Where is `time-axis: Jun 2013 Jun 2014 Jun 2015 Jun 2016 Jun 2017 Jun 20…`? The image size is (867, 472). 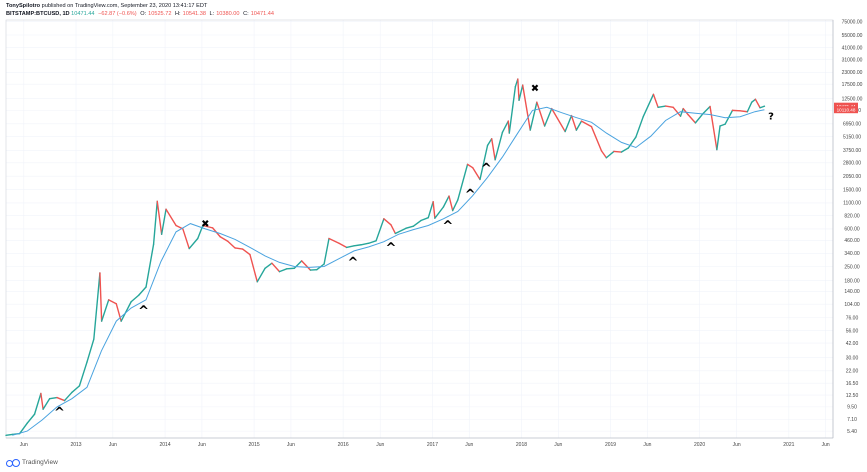 time-axis: Jun 2013 Jun 2014 Jun 2015 Jun 2016 Jun 2017 Jun 20… is located at coordinates (425, 445).